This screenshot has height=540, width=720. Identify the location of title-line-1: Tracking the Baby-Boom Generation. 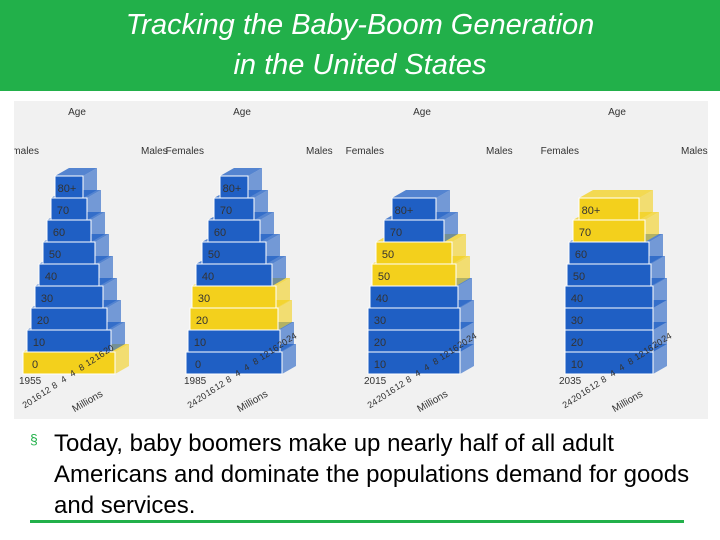
(360, 25).